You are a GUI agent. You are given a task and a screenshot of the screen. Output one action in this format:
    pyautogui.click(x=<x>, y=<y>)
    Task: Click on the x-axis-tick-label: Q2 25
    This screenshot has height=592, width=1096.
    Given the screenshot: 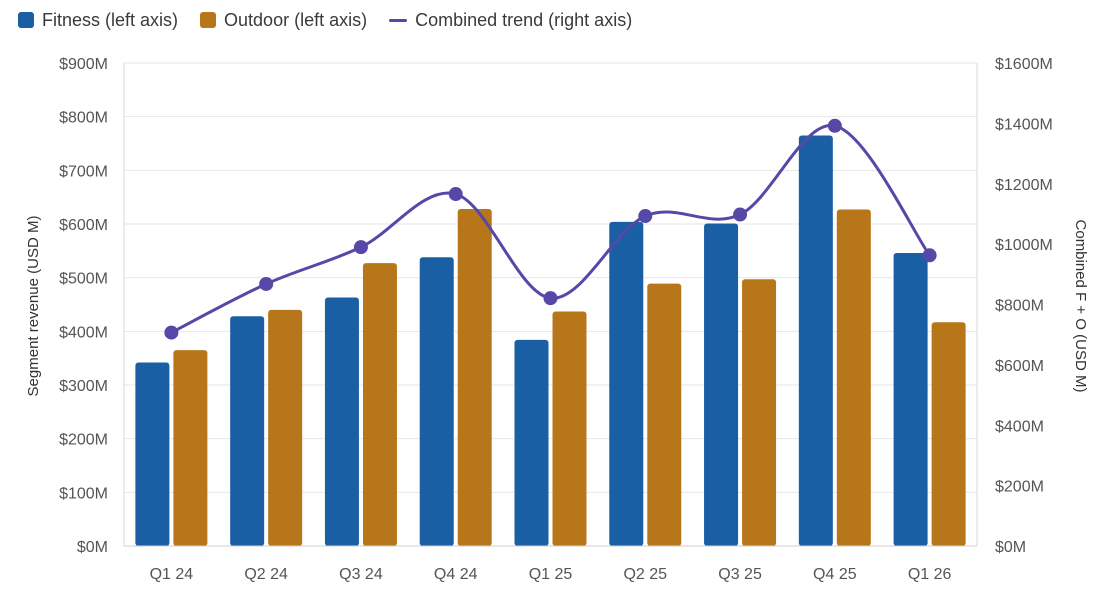 What is the action you would take?
    pyautogui.click(x=645, y=574)
    